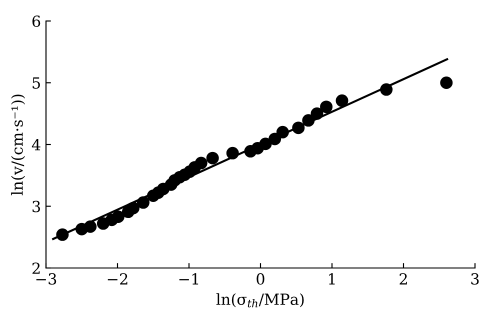 This screenshot has height=325, width=481. What do you see at coordinates (188, 278) in the screenshot?
I see `x-tick-label: −1` at bounding box center [188, 278].